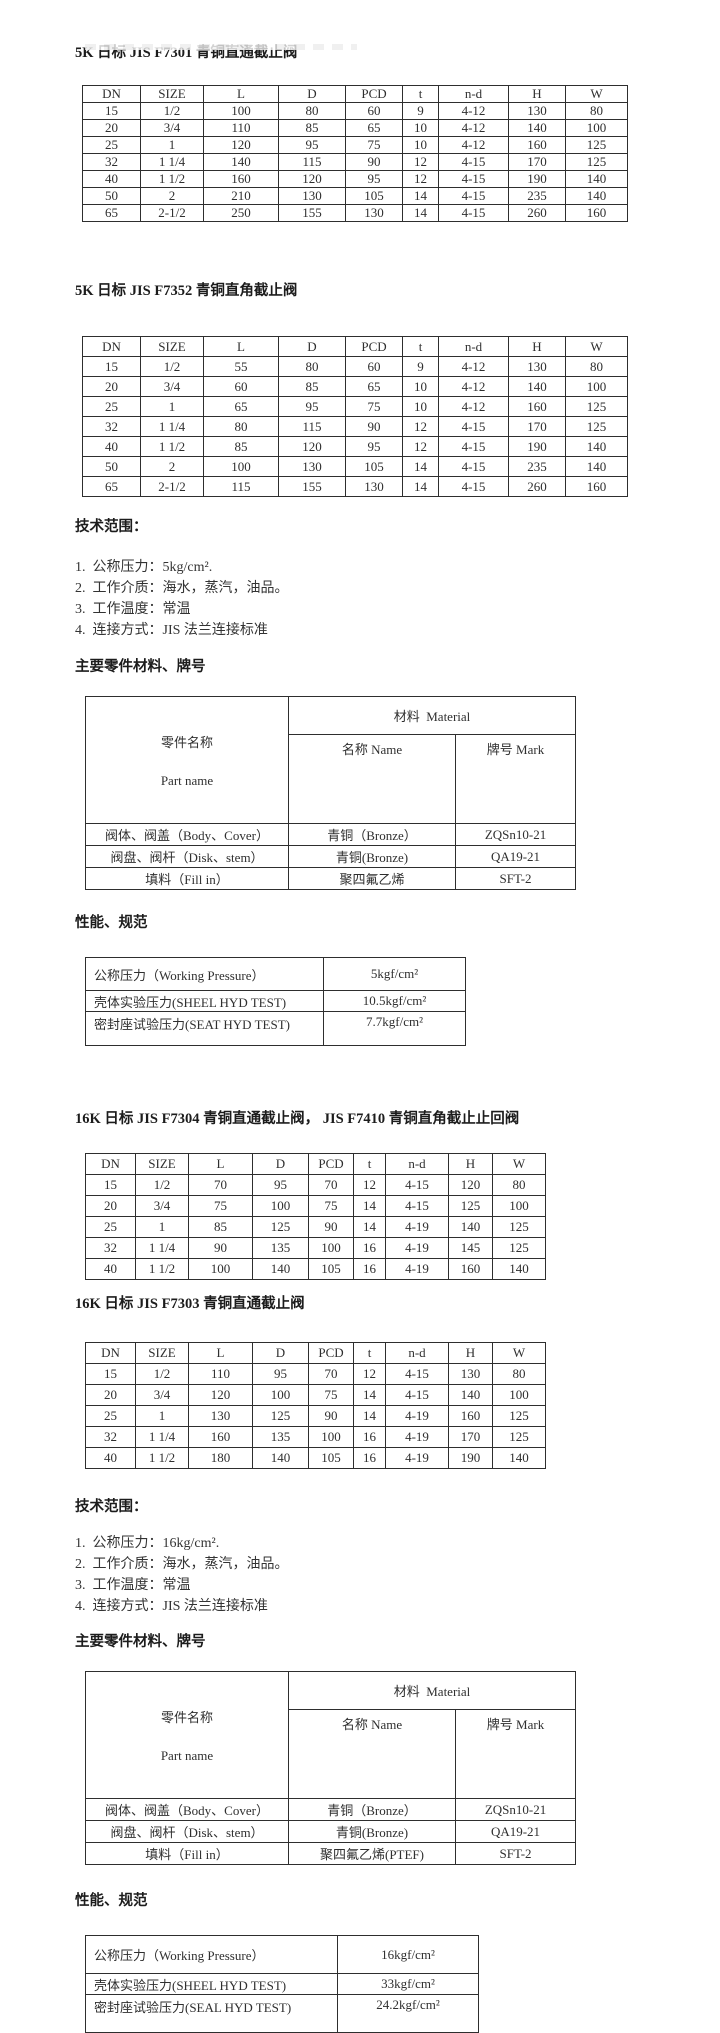 The width and height of the screenshot is (720, 2033). I want to click on table-cell: 260, so click(537, 486).